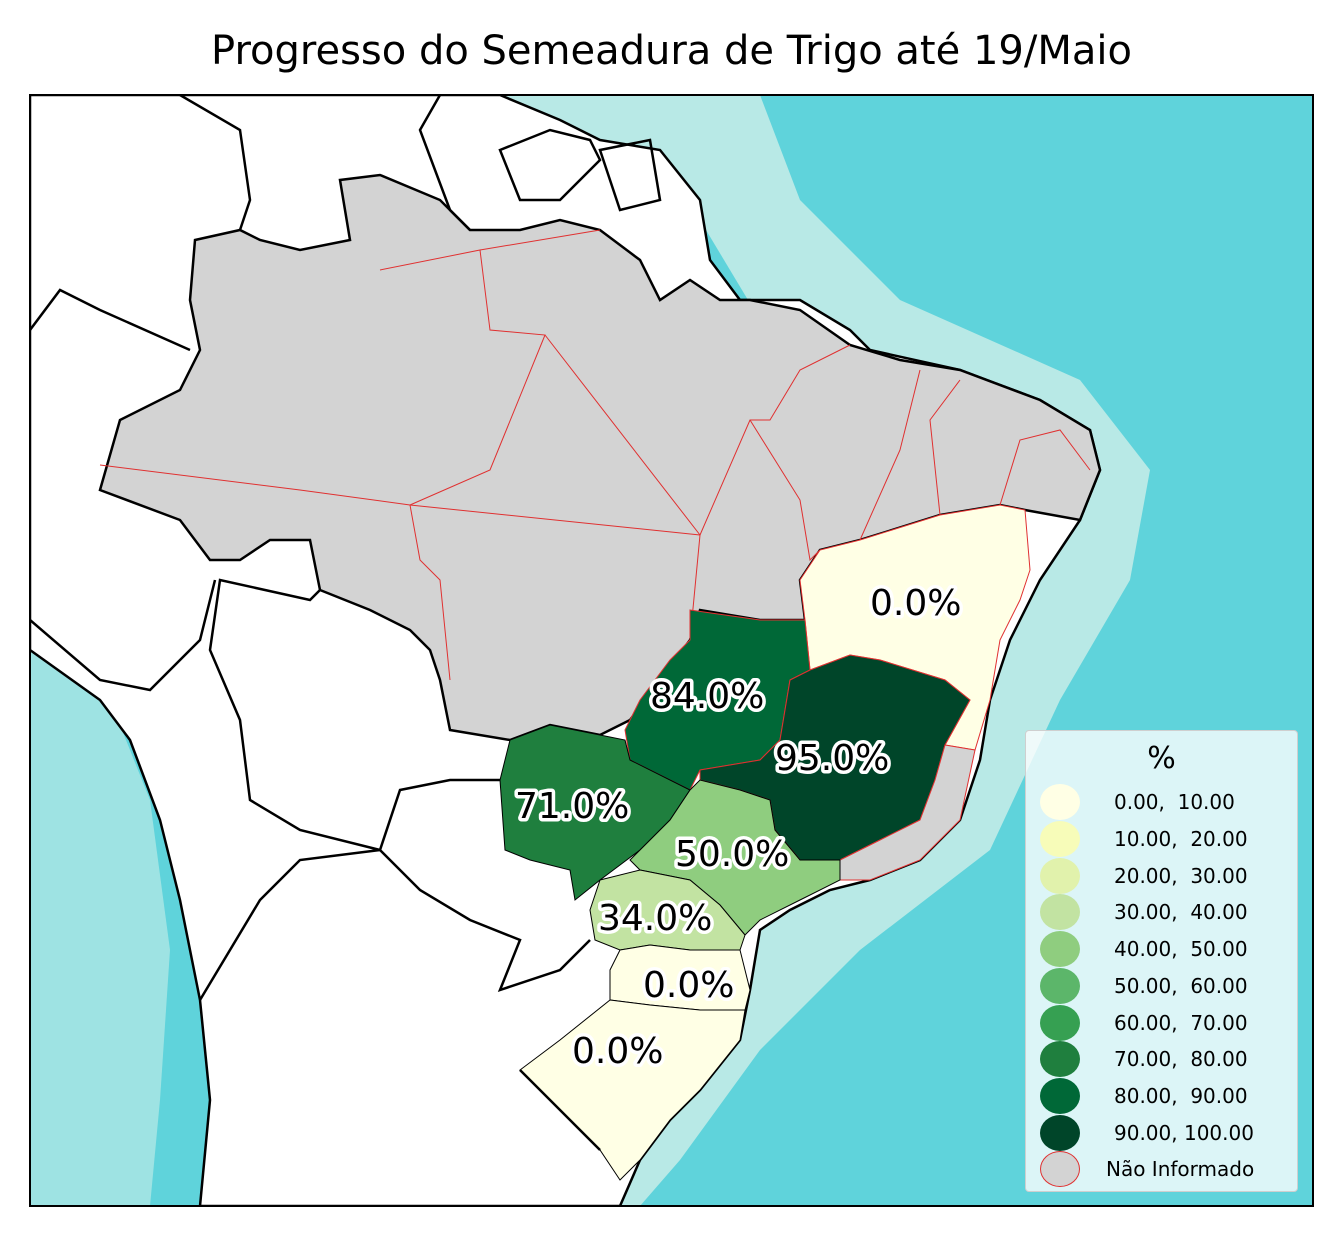 The width and height of the screenshot is (1343, 1234). I want to click on legend-label: 10.00, 20.00, so click(1181, 839).